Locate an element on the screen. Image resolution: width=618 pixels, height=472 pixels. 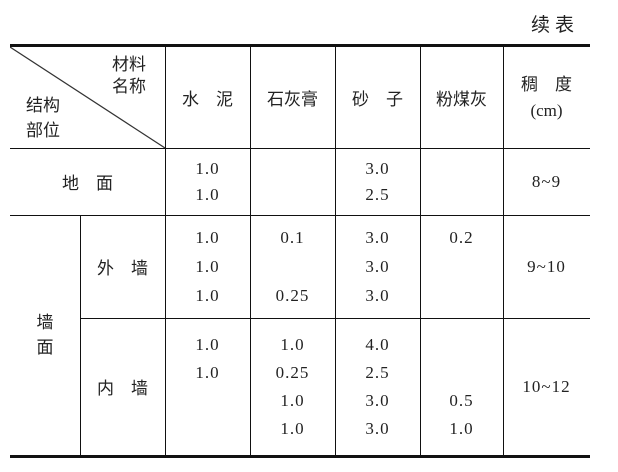
row-label-exterior-wall: 外 墙 is located at coordinates (122, 268).